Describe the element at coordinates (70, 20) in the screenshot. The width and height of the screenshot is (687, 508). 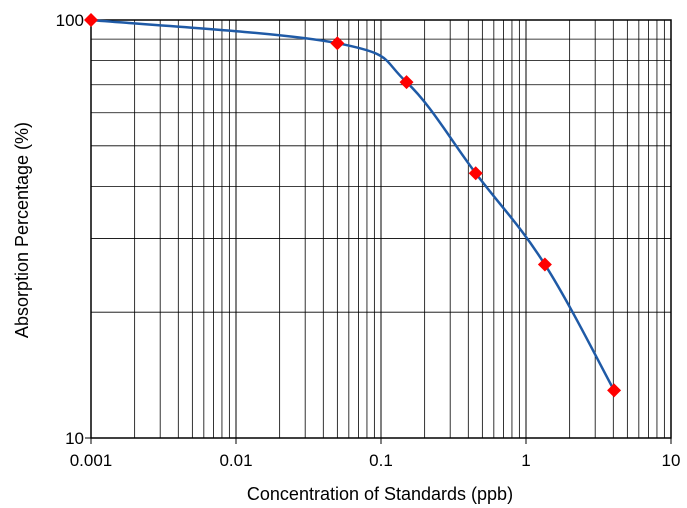
I see `y-tick-label: 100` at that location.